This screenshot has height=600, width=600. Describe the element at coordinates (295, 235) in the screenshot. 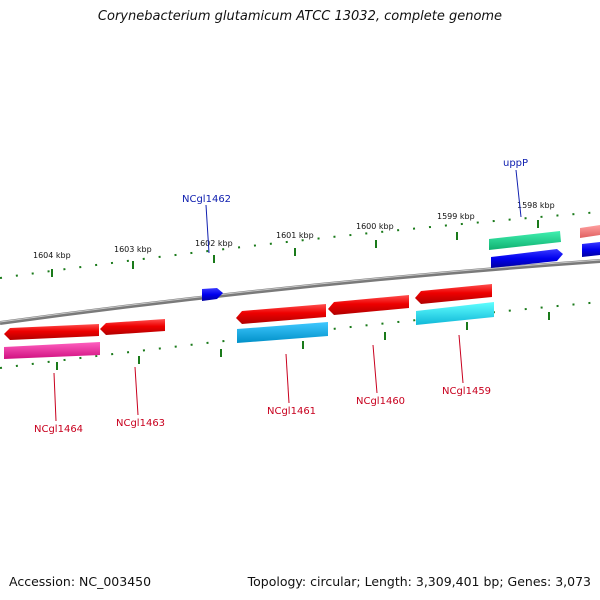

I see `kbp-label-1601: 1601 kbp` at that location.